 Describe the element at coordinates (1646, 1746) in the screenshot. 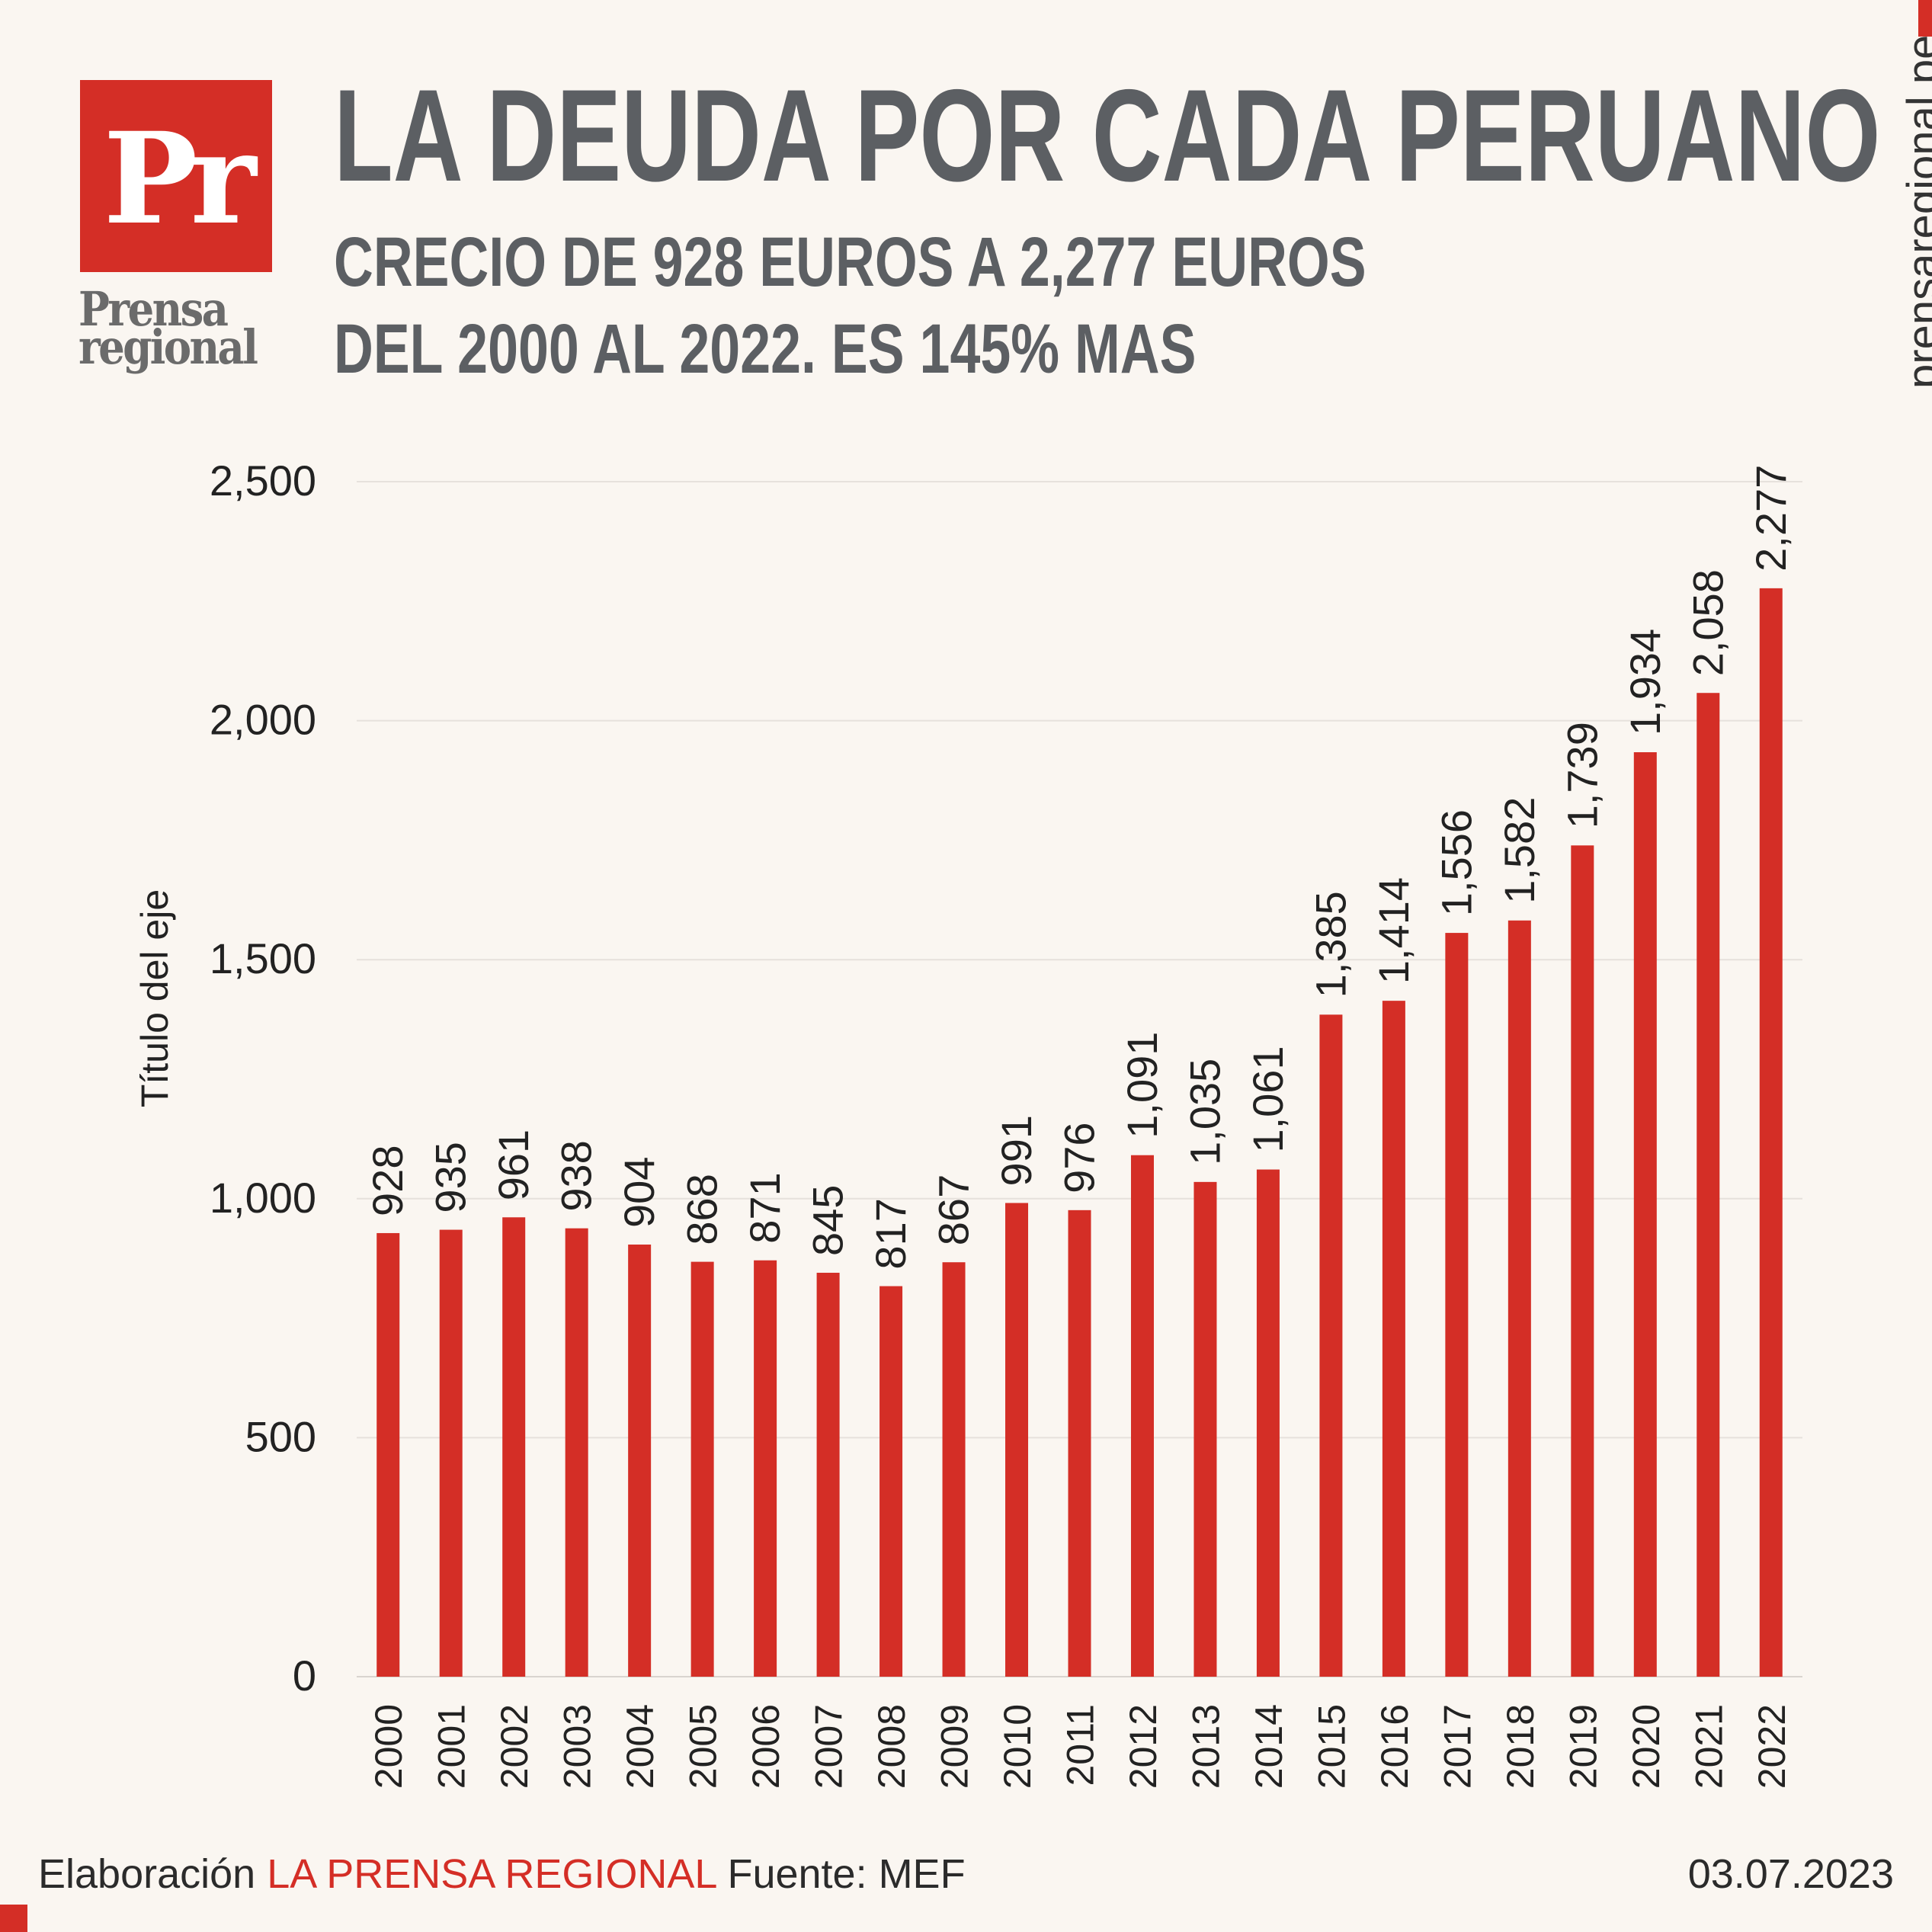

I see `x-tick-label: 2020` at that location.